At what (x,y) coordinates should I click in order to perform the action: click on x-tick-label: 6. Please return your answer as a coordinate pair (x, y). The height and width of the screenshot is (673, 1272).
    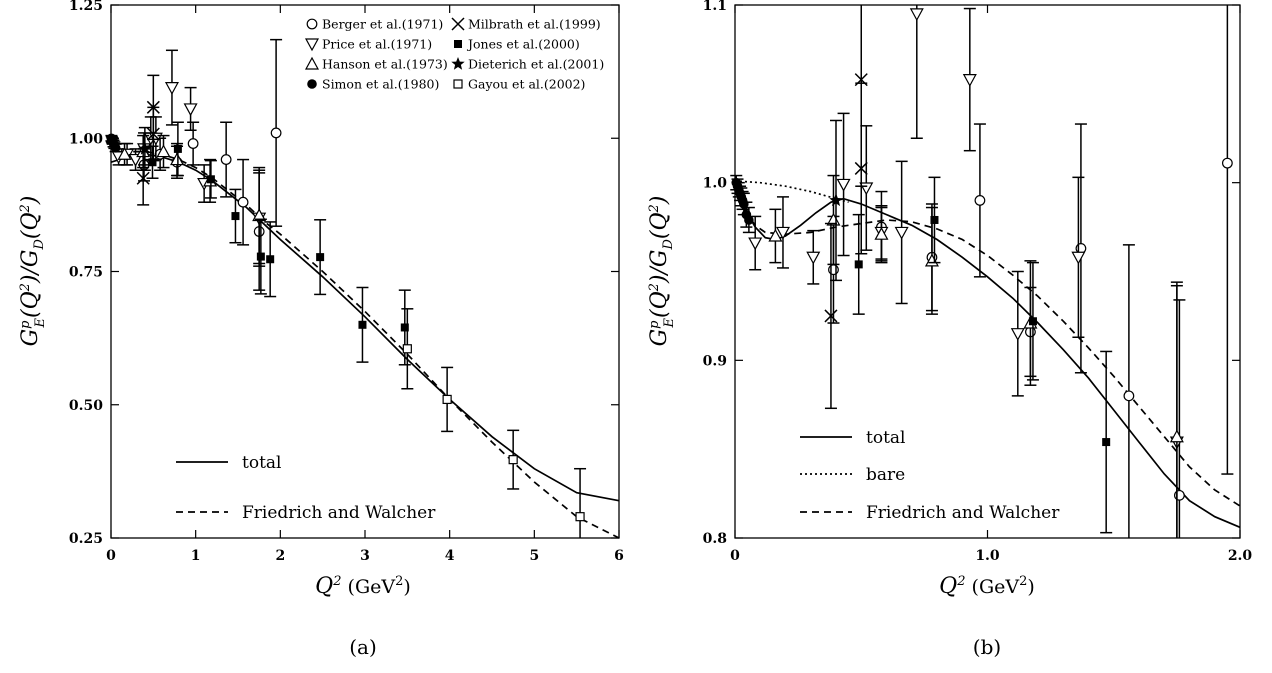
    Looking at the image, I should click on (619, 556).